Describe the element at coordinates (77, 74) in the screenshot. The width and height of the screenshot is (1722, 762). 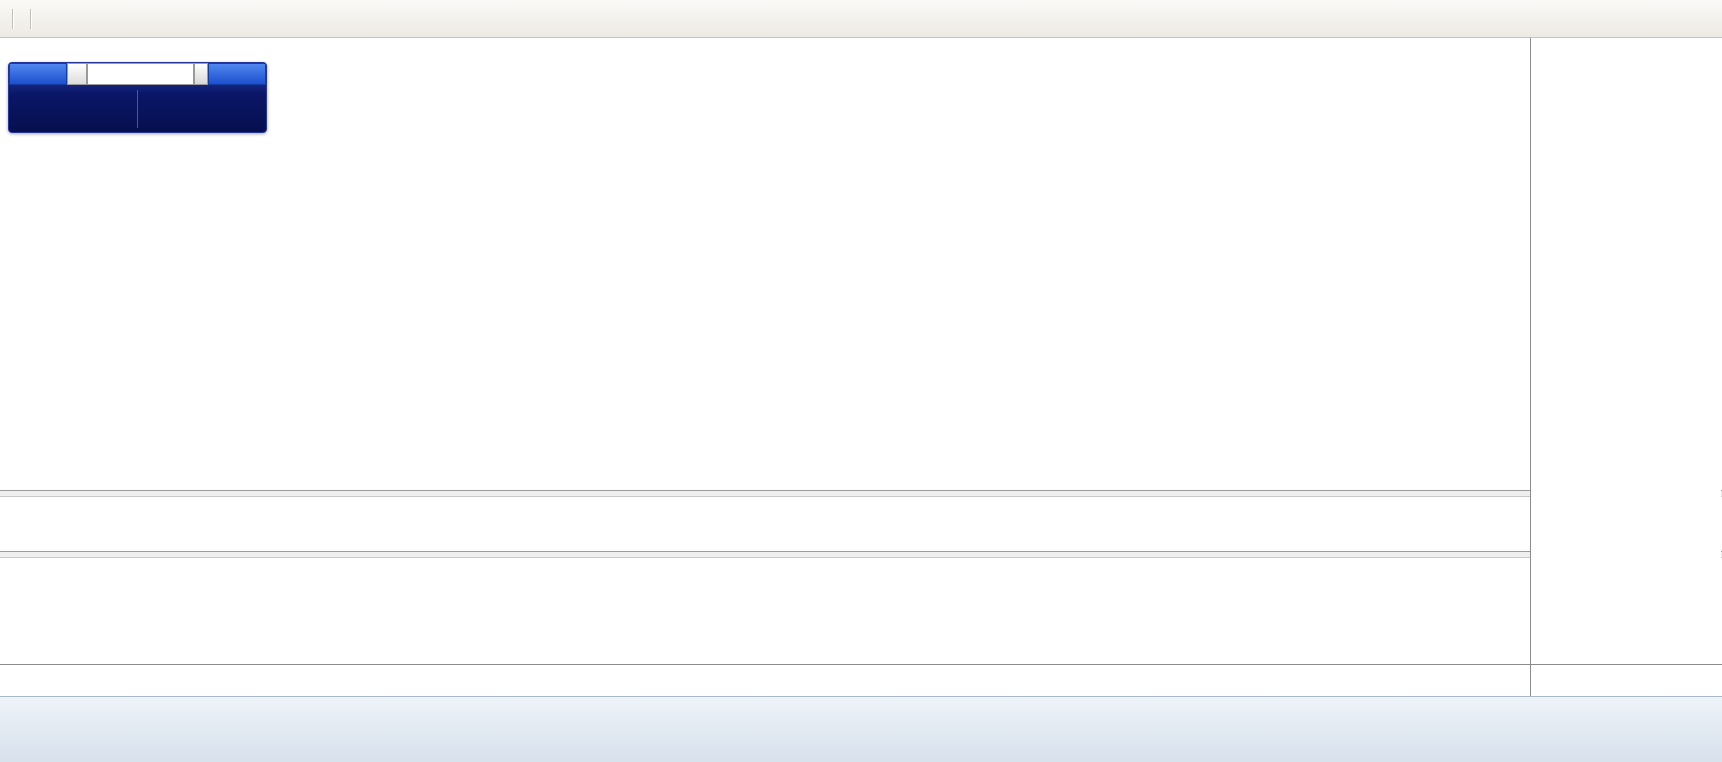
I see `order-type-dropdown` at that location.